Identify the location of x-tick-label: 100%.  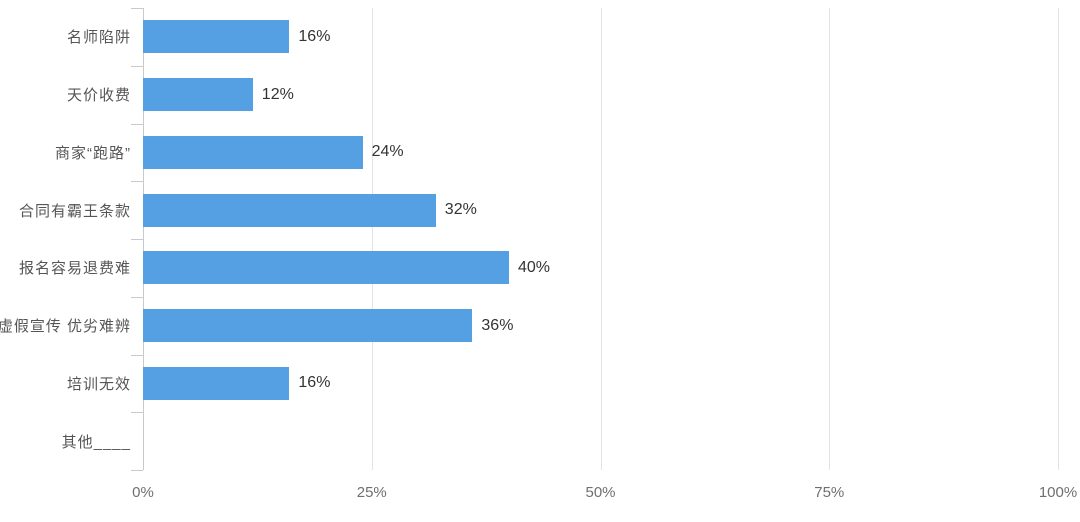
(1058, 492).